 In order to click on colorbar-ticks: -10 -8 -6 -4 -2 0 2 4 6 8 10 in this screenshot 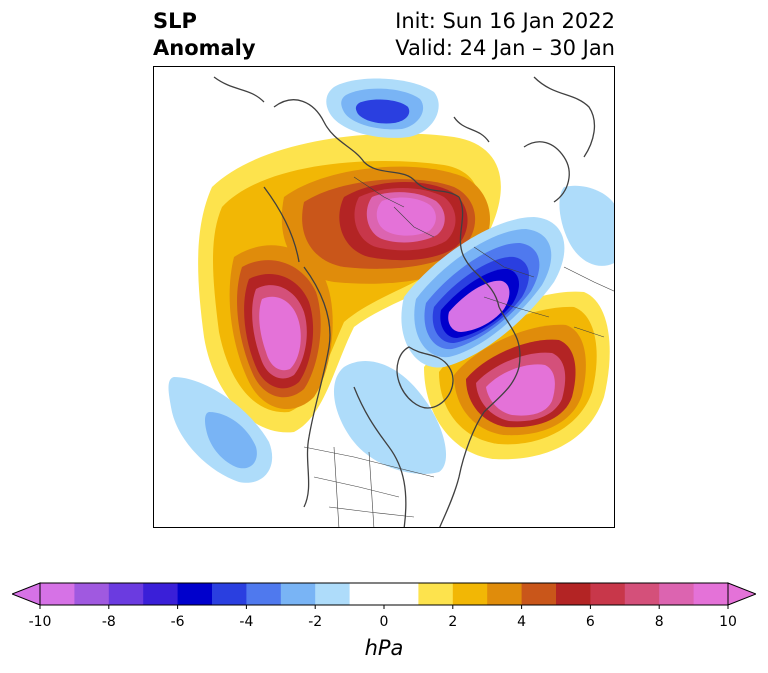, I will do `click(384, 624)`.